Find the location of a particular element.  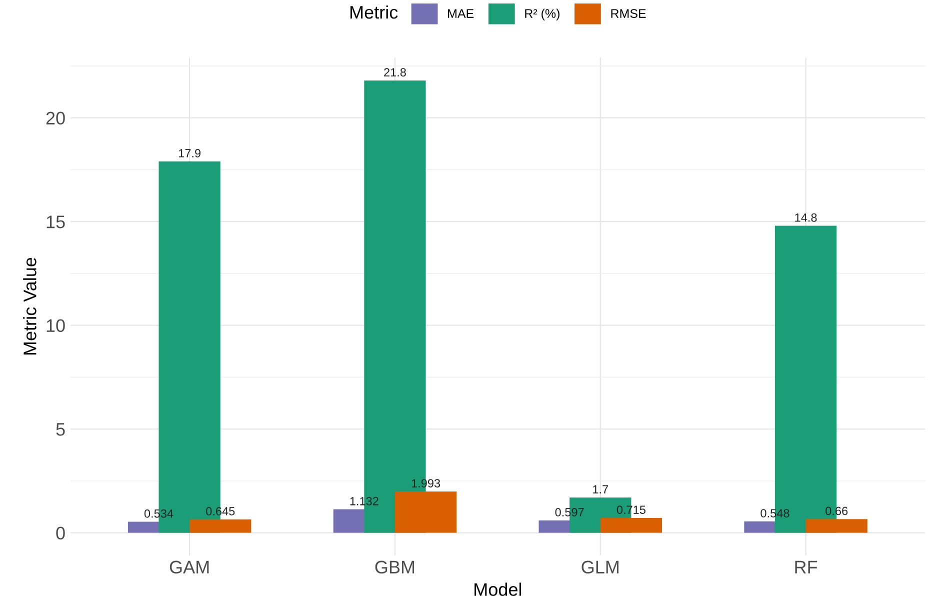

x-tick-label: GAM is located at coordinates (189, 567).